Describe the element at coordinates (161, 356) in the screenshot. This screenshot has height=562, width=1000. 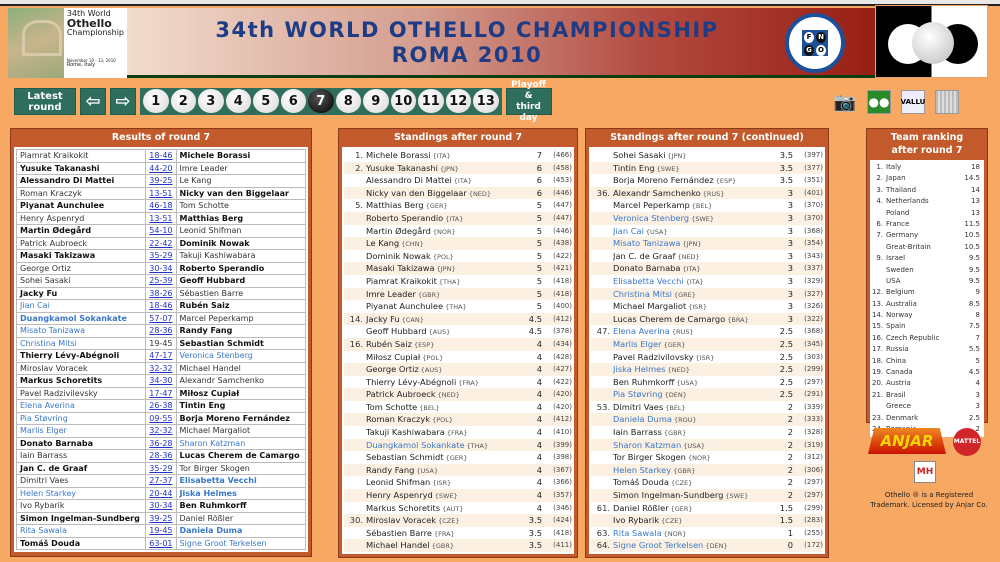
I see `game-score-link: 47-17` at that location.